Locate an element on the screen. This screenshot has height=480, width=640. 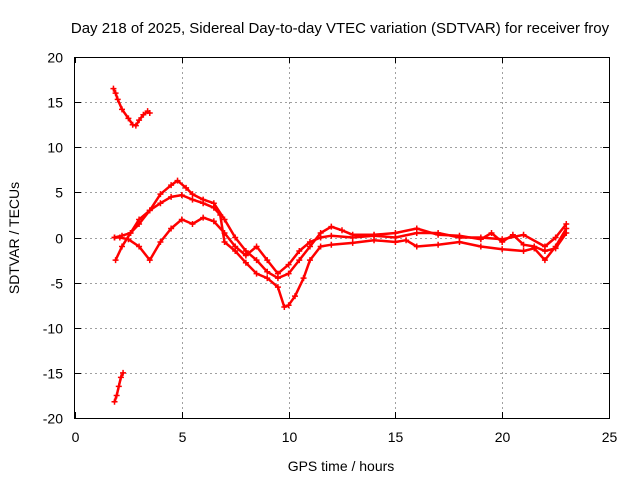
x-tick-label: 5 is located at coordinates (183, 437).